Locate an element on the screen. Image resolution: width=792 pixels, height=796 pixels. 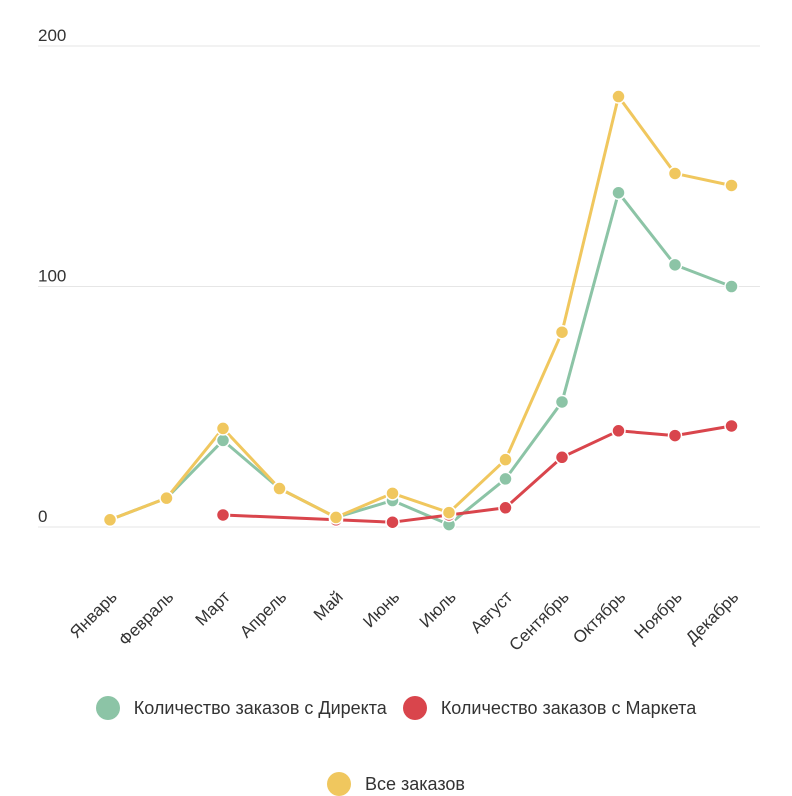
x-tick-label: Февраль is located at coordinates (146, 618).